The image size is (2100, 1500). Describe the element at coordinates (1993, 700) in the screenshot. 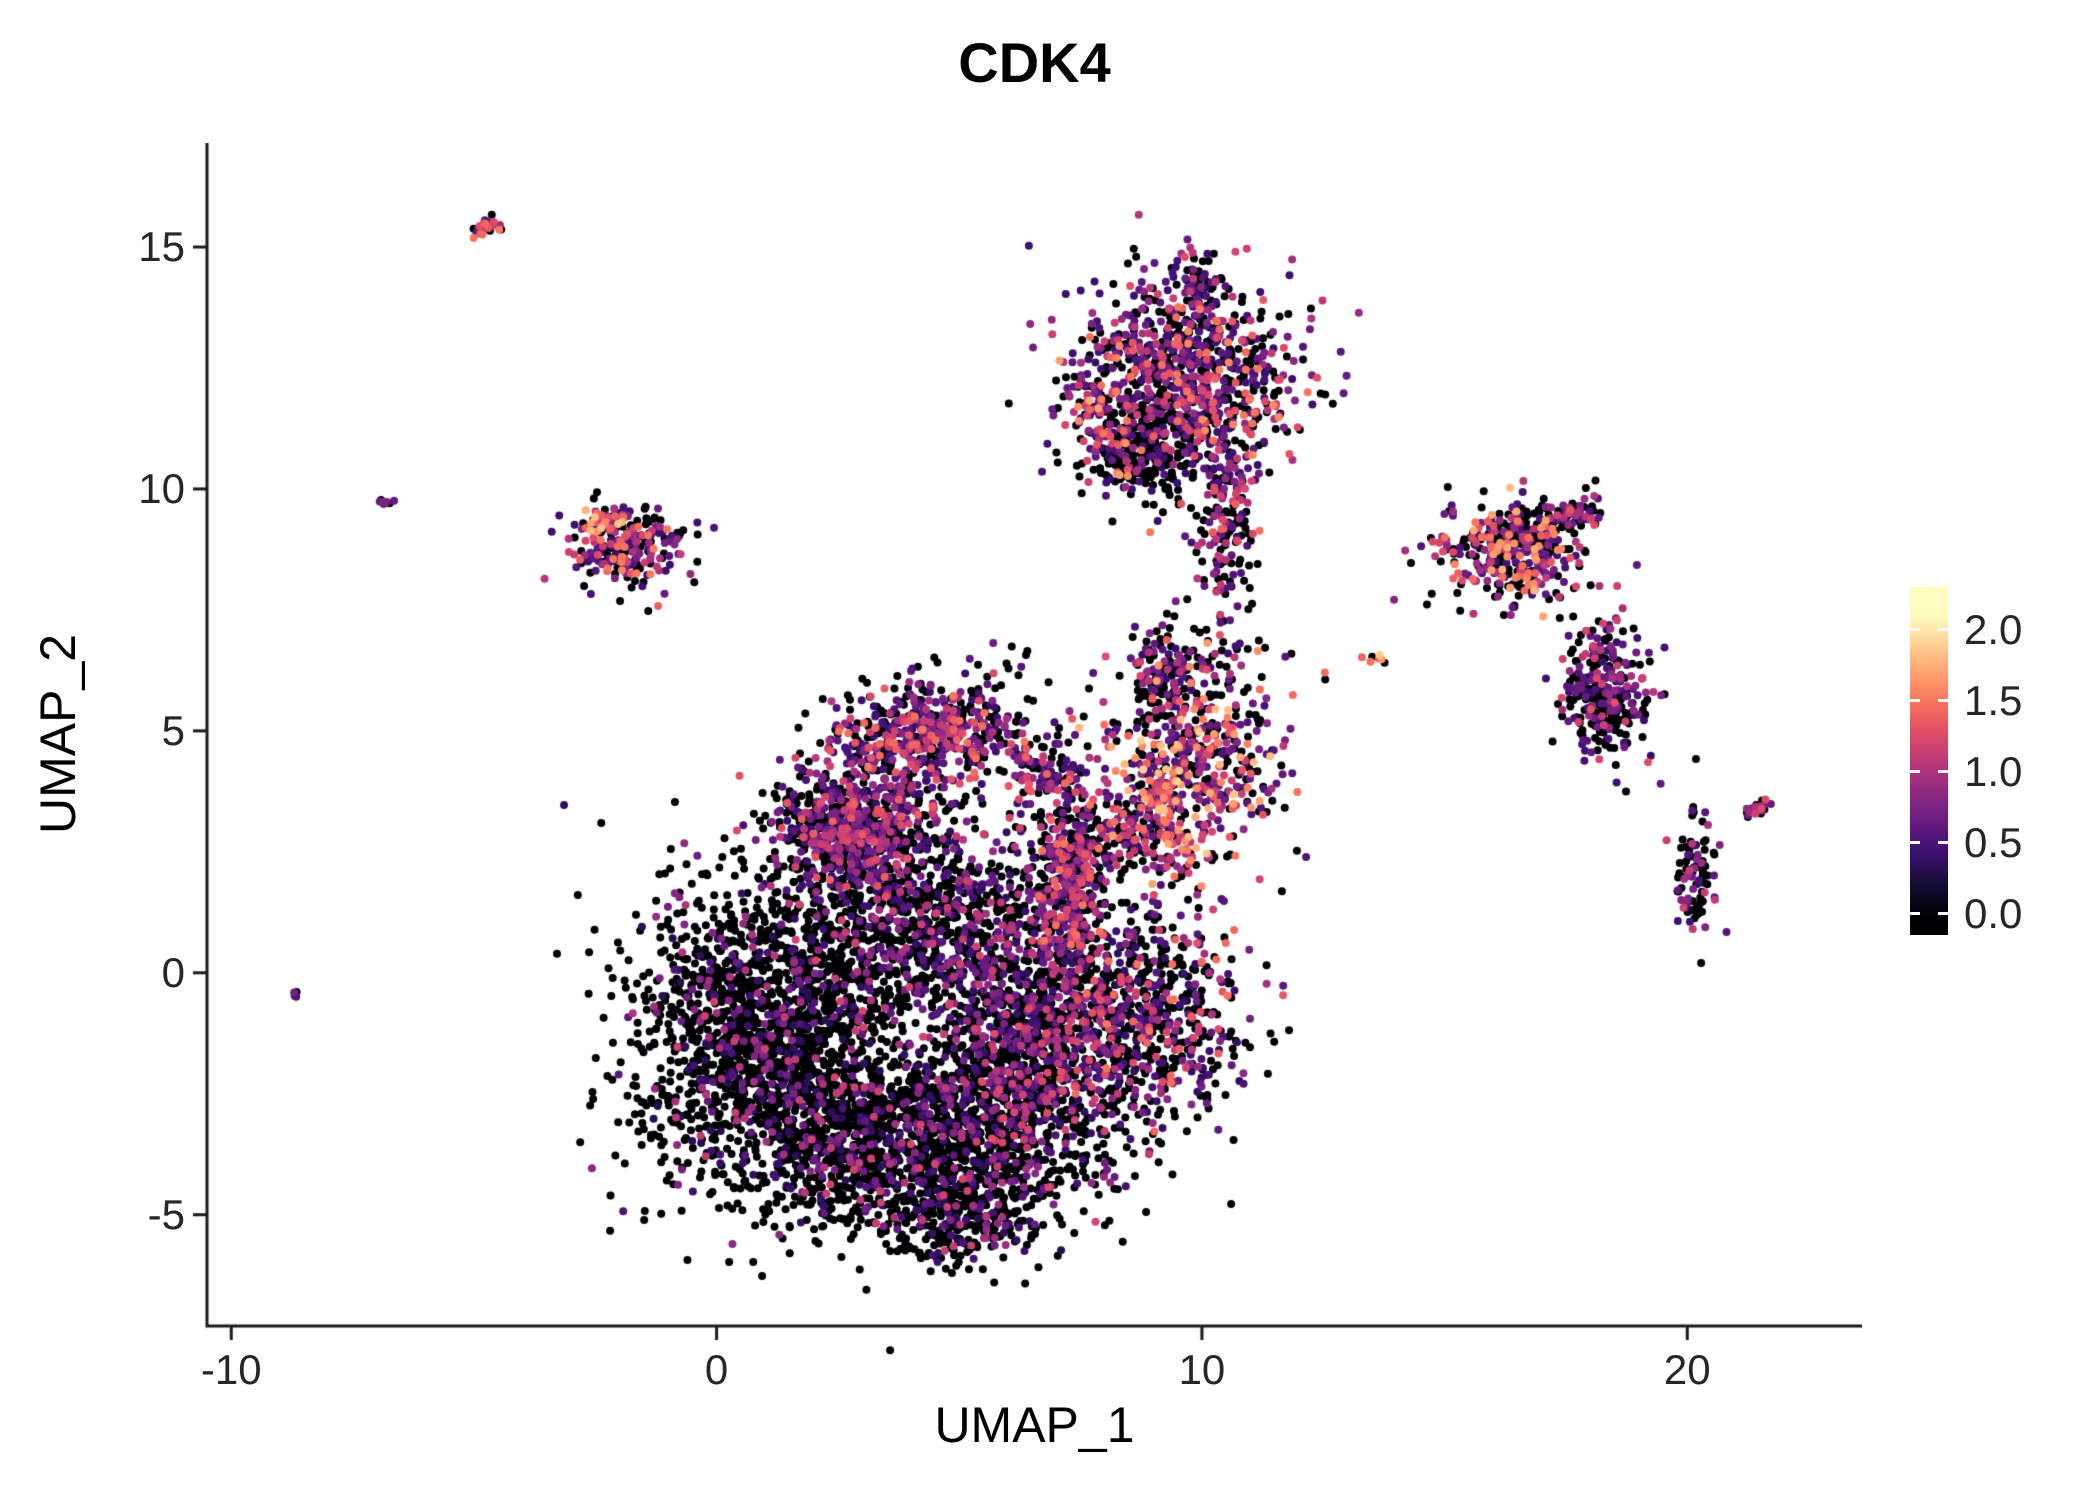

I see `colorbar-tick-label: 1.5` at that location.